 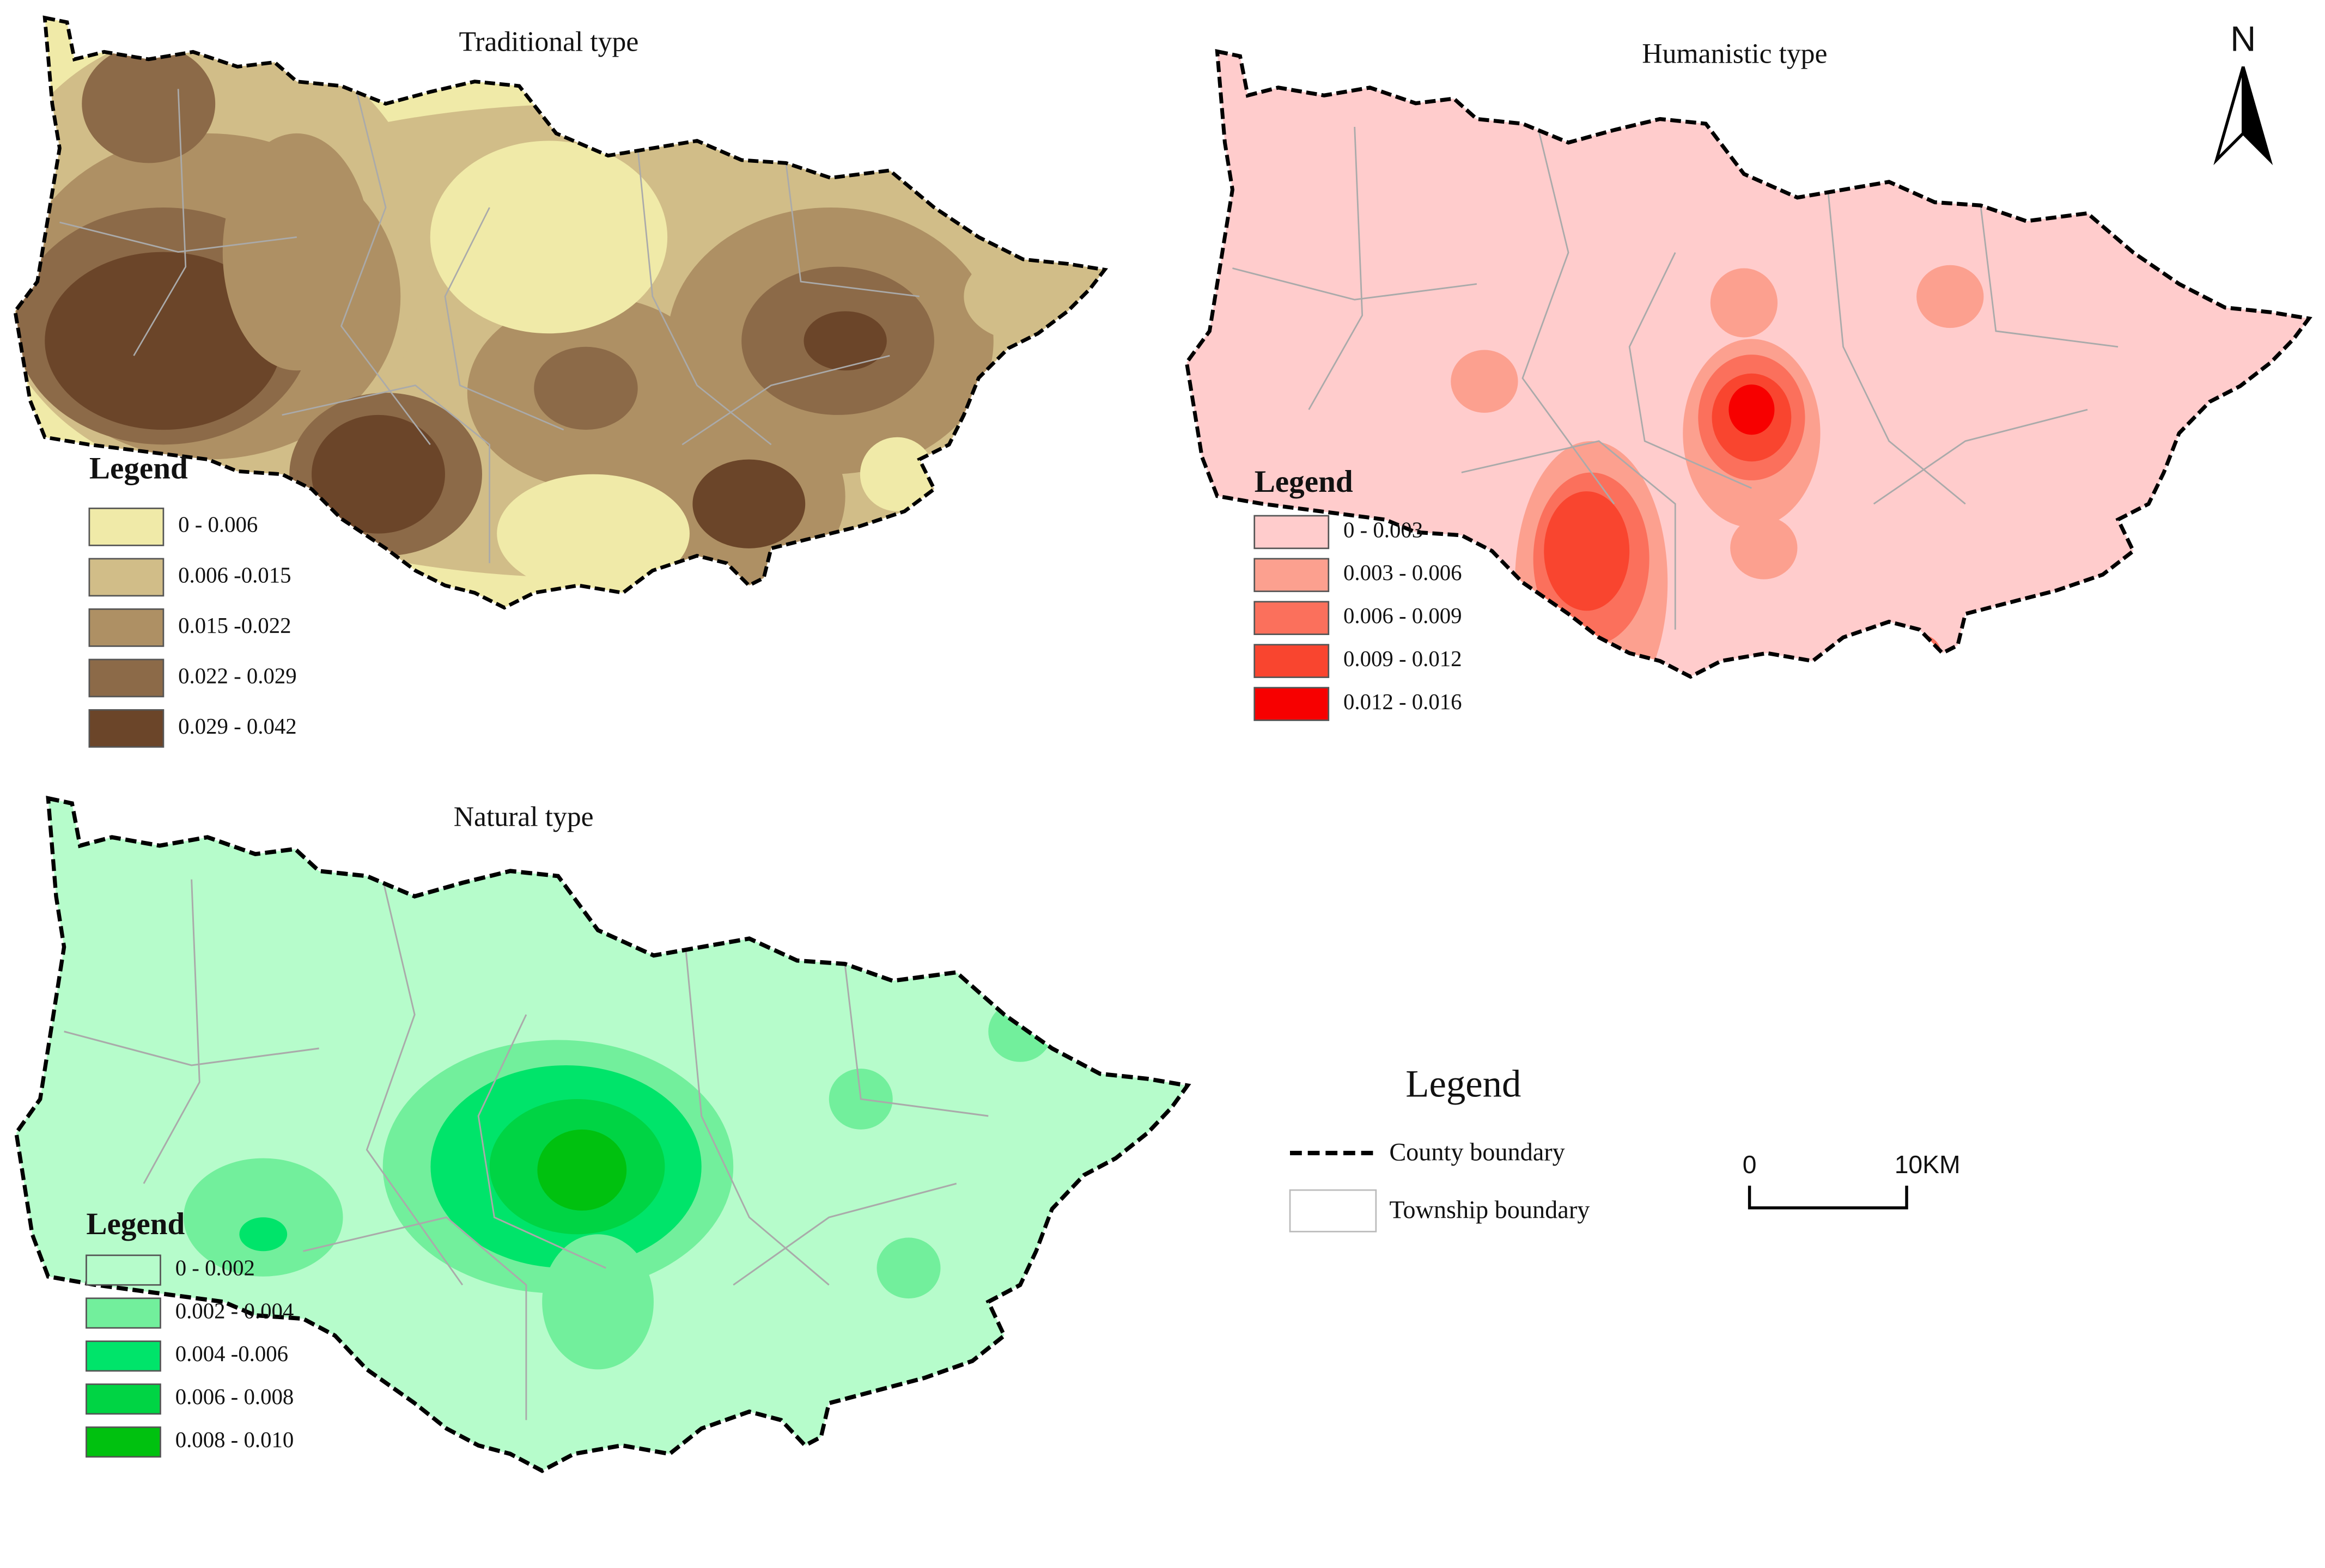 What do you see at coordinates (1333, 1211) in the screenshot?
I see `township-boundary-symbol` at bounding box center [1333, 1211].